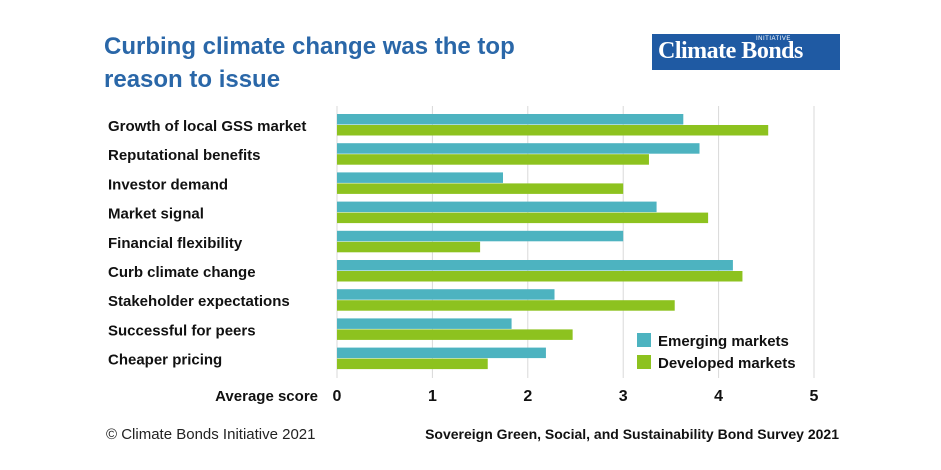  Describe the element at coordinates (337, 396) in the screenshot. I see `x-tick-label: 0` at that location.